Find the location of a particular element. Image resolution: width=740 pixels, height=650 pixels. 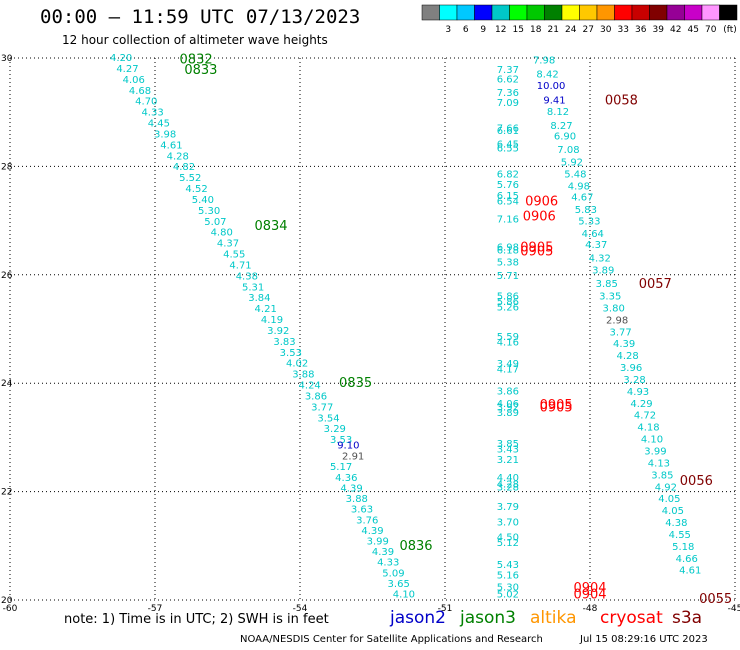

swh-value: 3.63 is located at coordinates (362, 510).